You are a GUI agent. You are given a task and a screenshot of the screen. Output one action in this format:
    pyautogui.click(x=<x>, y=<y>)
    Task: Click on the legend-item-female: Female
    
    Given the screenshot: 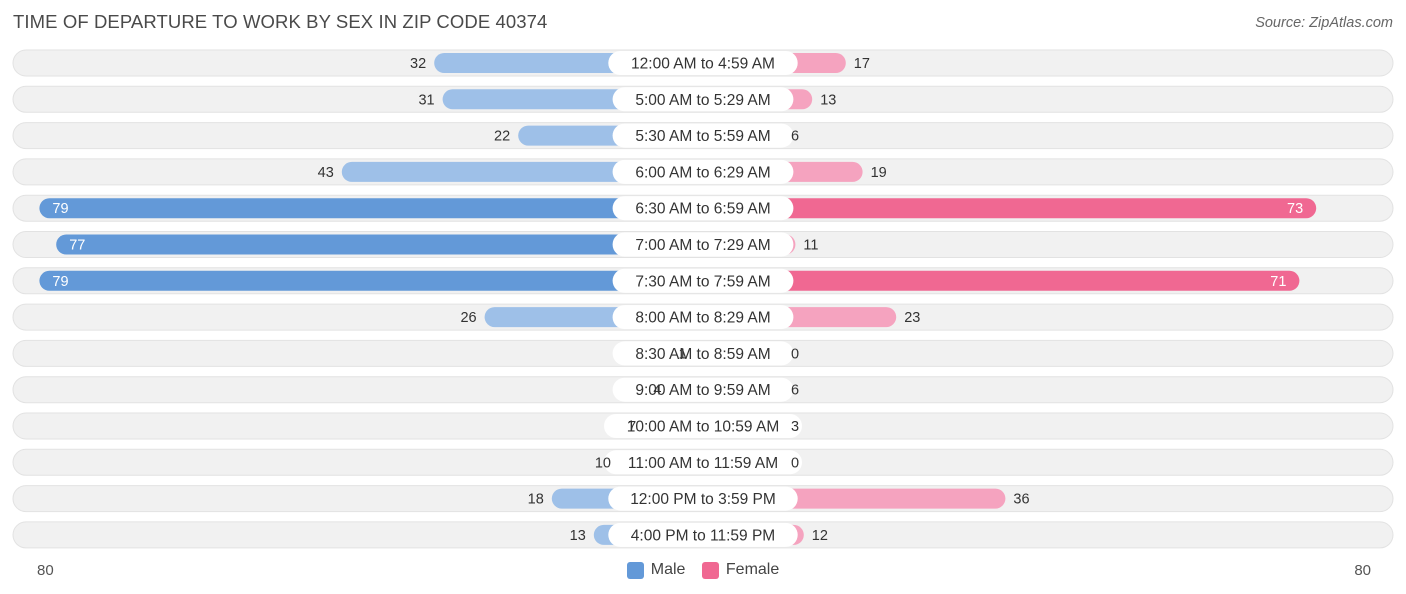 What is the action you would take?
    pyautogui.click(x=740, y=570)
    